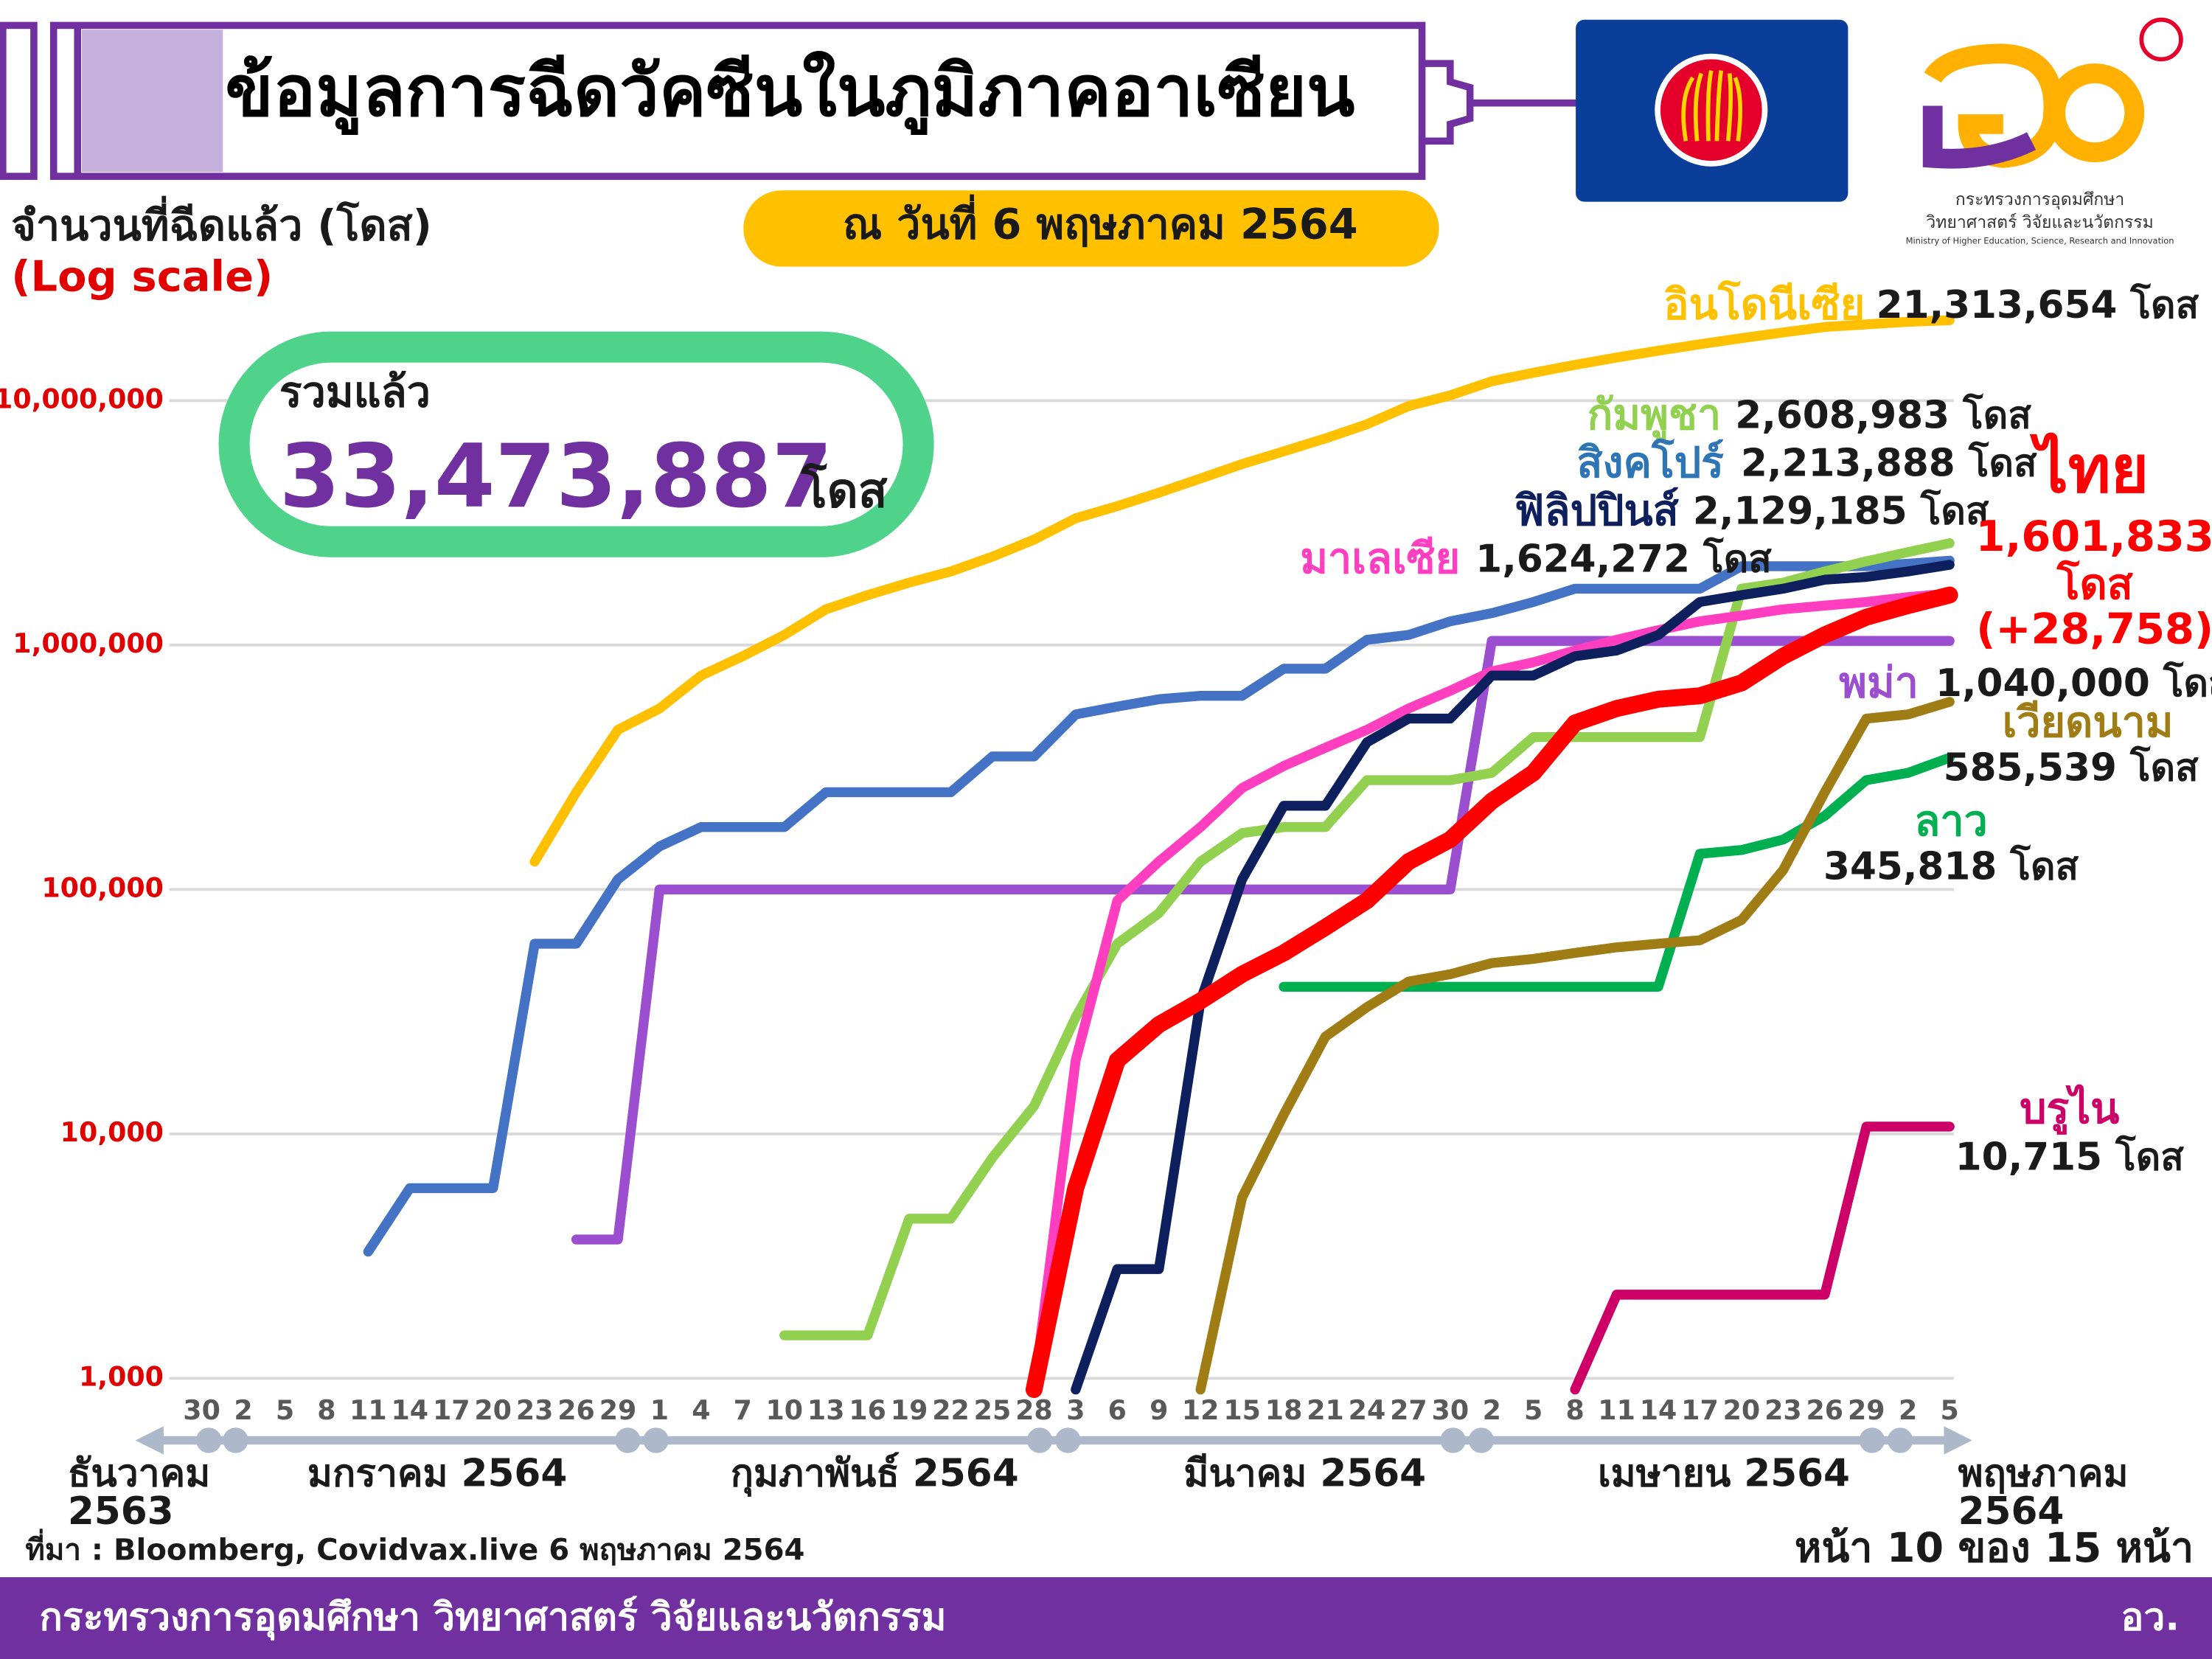 The width and height of the screenshot is (2212, 1659). Describe the element at coordinates (1623, 558) in the screenshot. I see `value-label: 1,624,272 โดส` at that location.